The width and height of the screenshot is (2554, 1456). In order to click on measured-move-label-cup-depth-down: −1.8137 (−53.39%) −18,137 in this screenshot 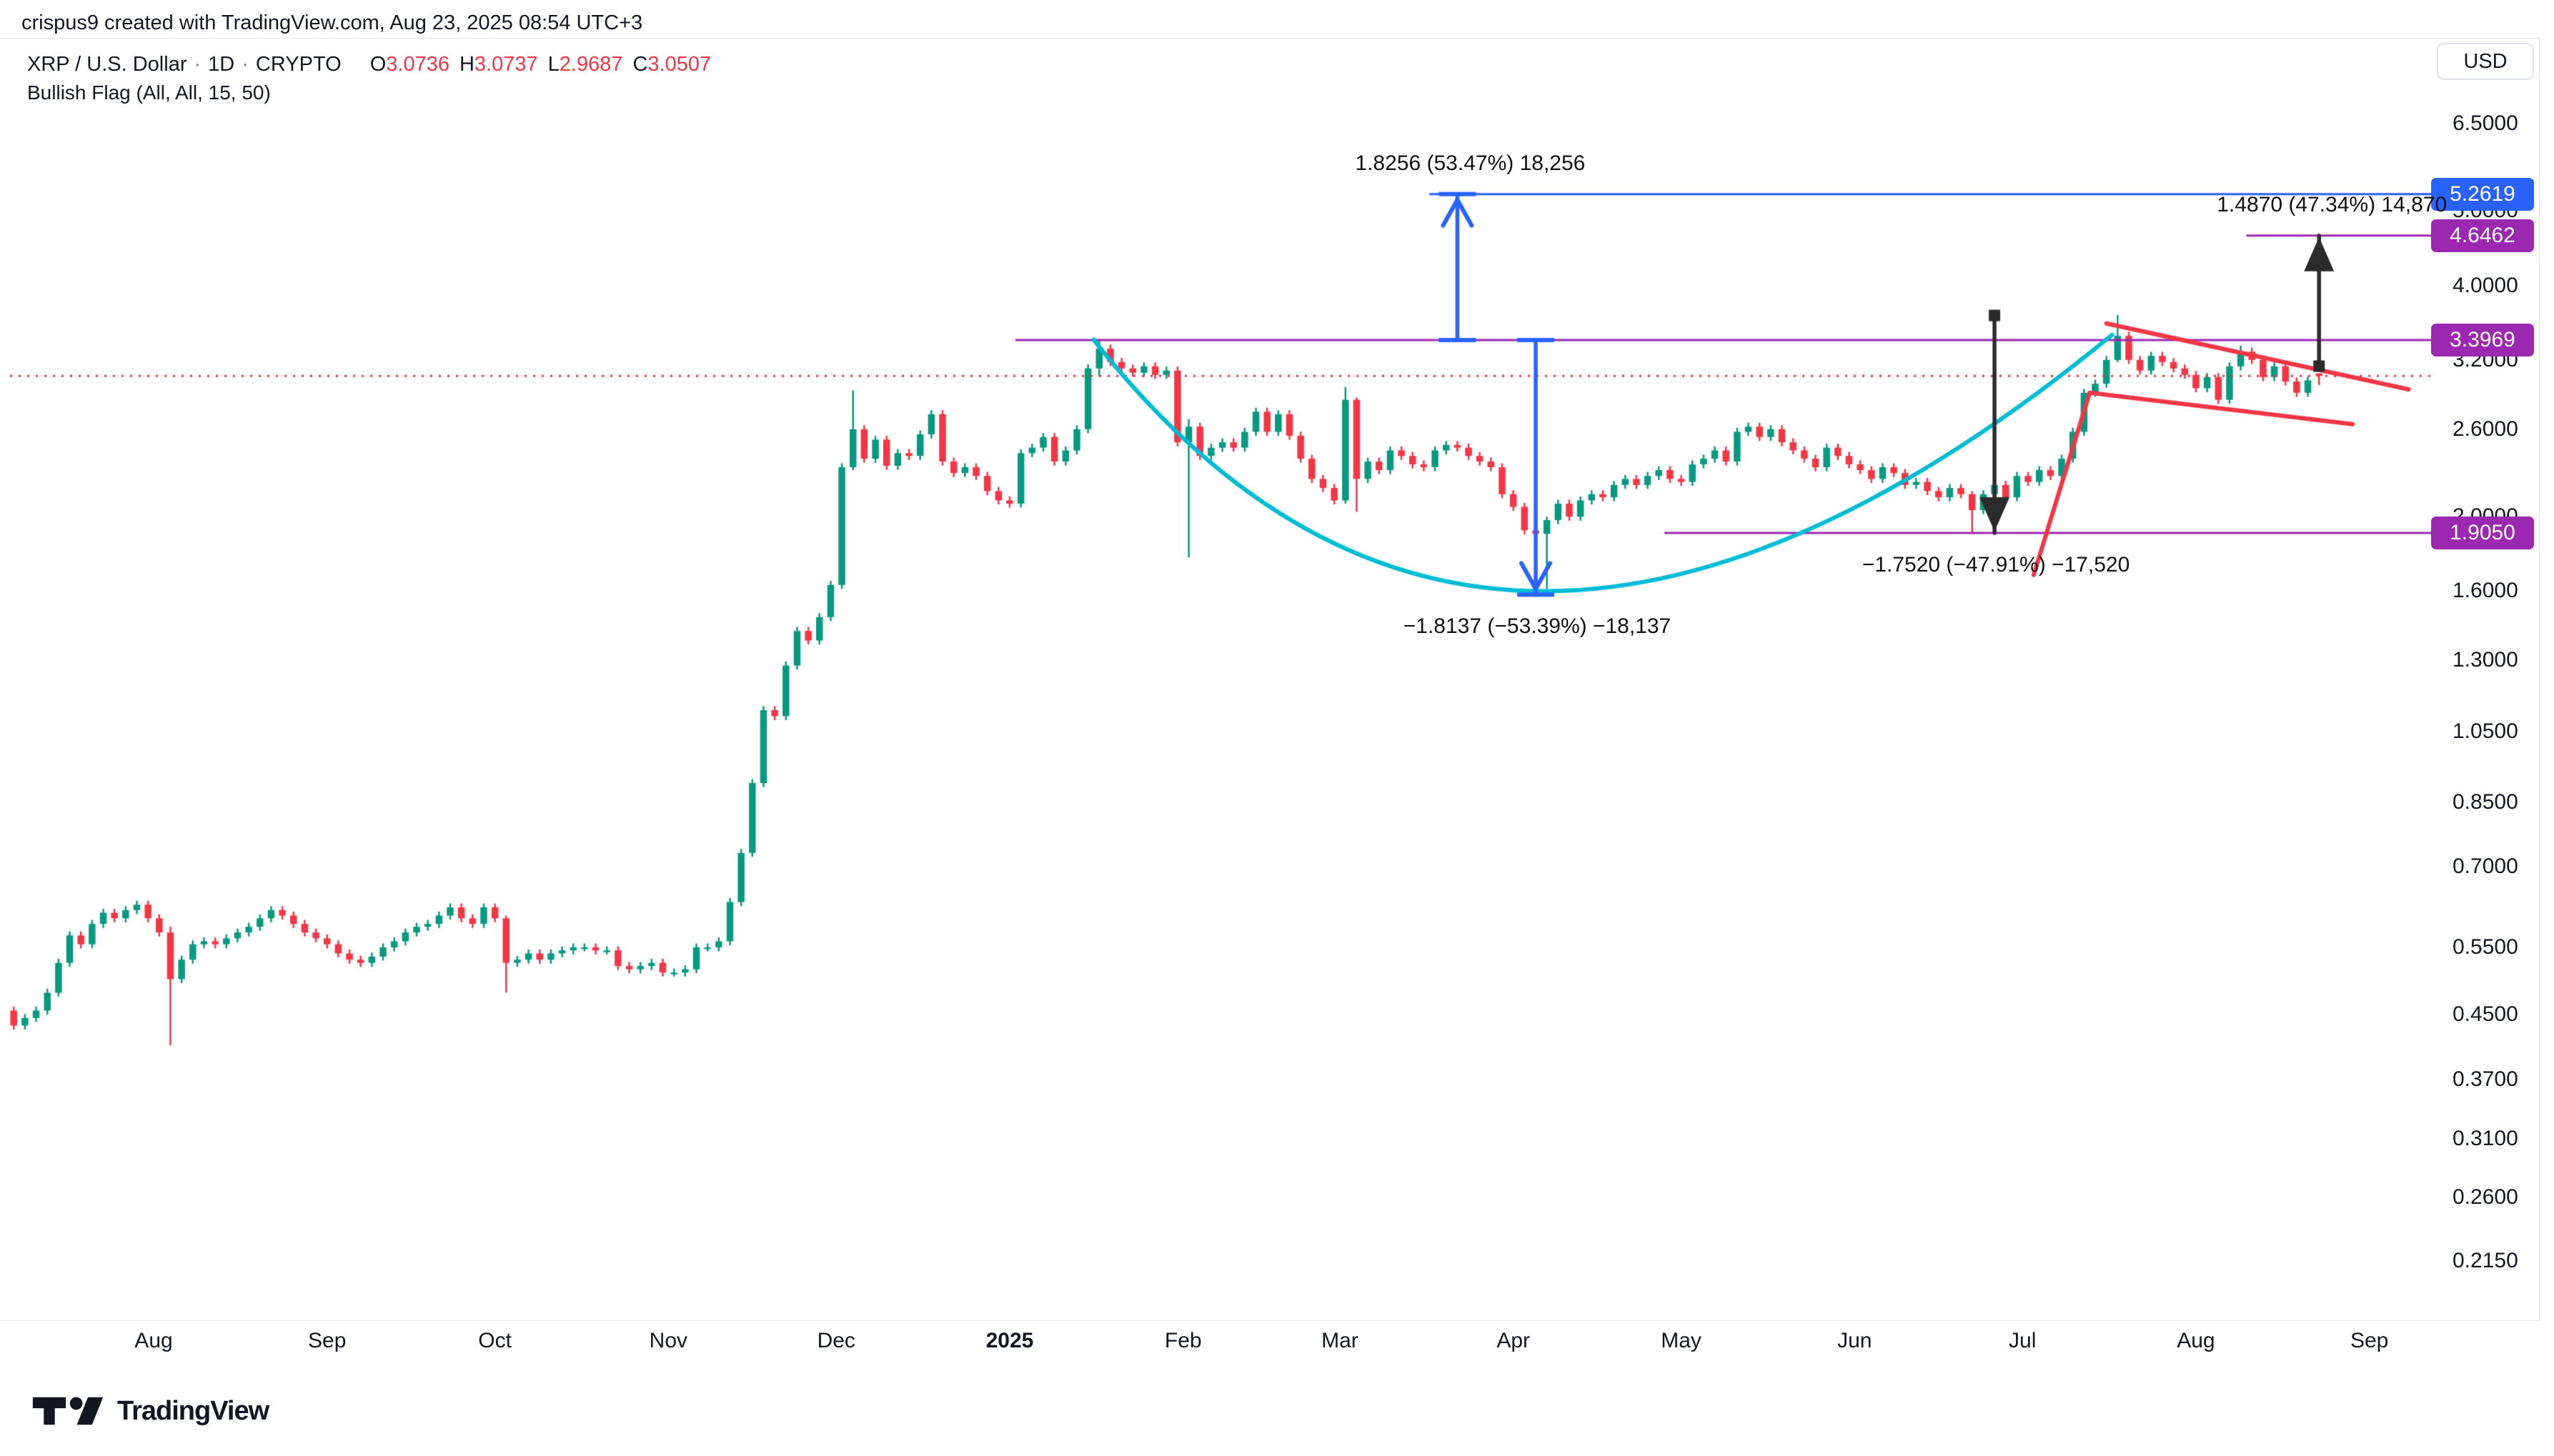, I will do `click(1537, 626)`.